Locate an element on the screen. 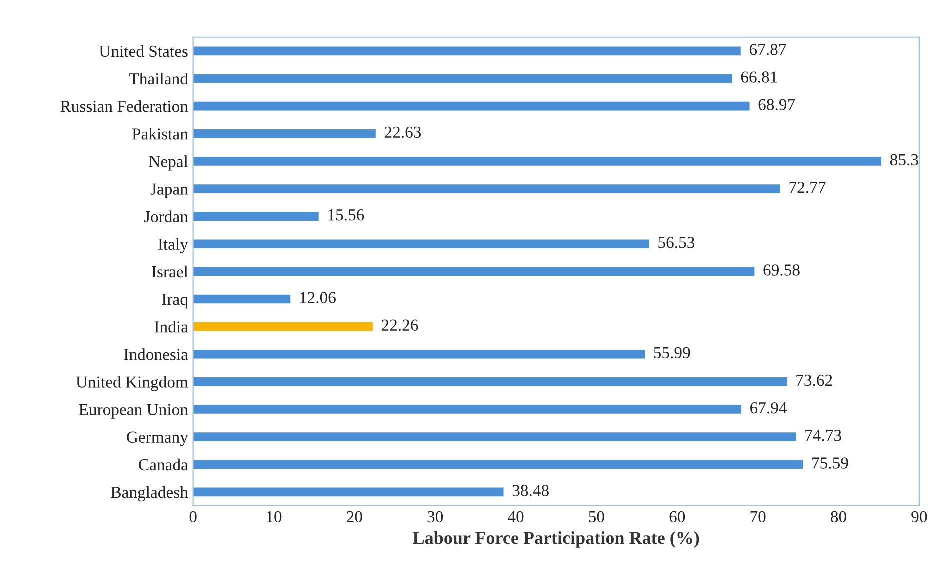 The image size is (943, 575). data-label: 66.81 is located at coordinates (759, 77).